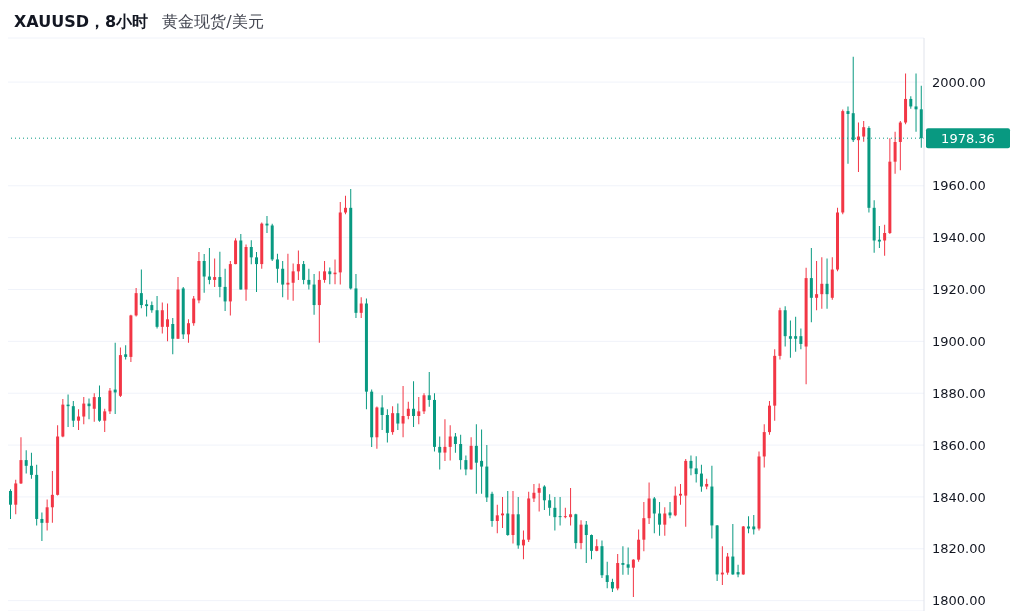 The width and height of the screenshot is (1024, 611). I want to click on y-tick-label: 1840.00, so click(959, 497).